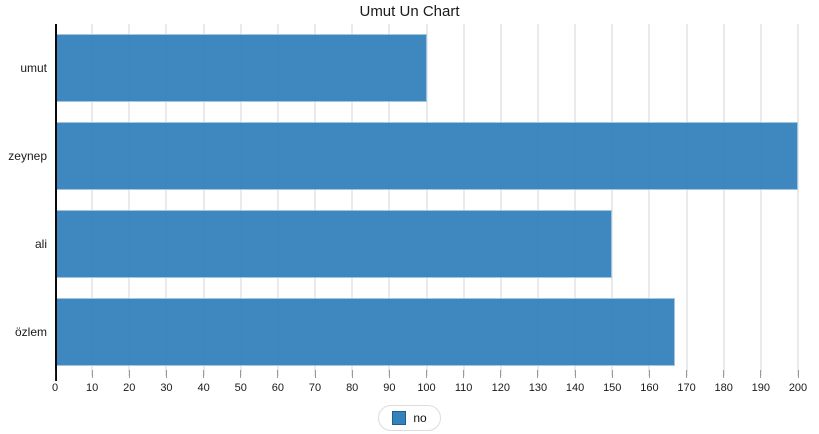 Image resolution: width=819 pixels, height=434 pixels. Describe the element at coordinates (166, 388) in the screenshot. I see `x-tick-label: 30` at that location.